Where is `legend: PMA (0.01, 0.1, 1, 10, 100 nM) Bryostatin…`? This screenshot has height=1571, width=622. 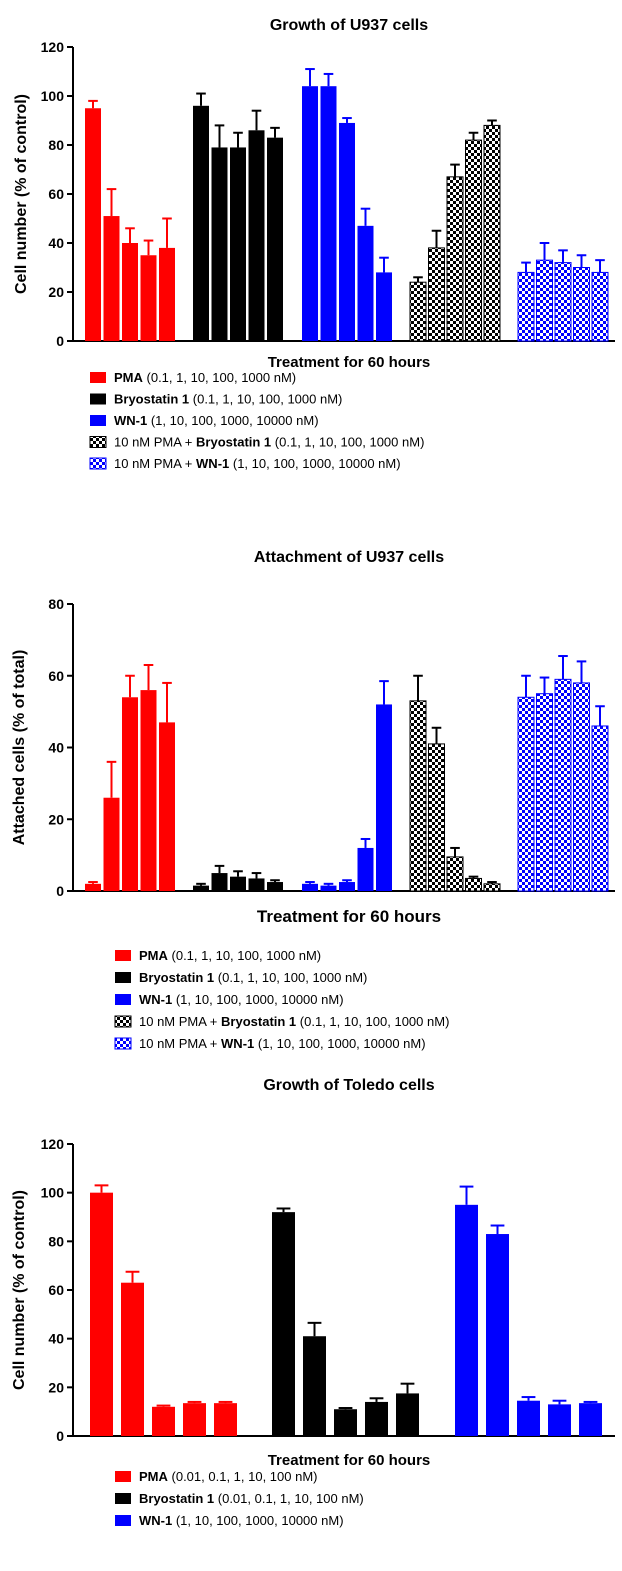 legend: PMA (0.01, 0.1, 1, 10, 100 nM) Bryostatin… is located at coordinates (239, 1498).